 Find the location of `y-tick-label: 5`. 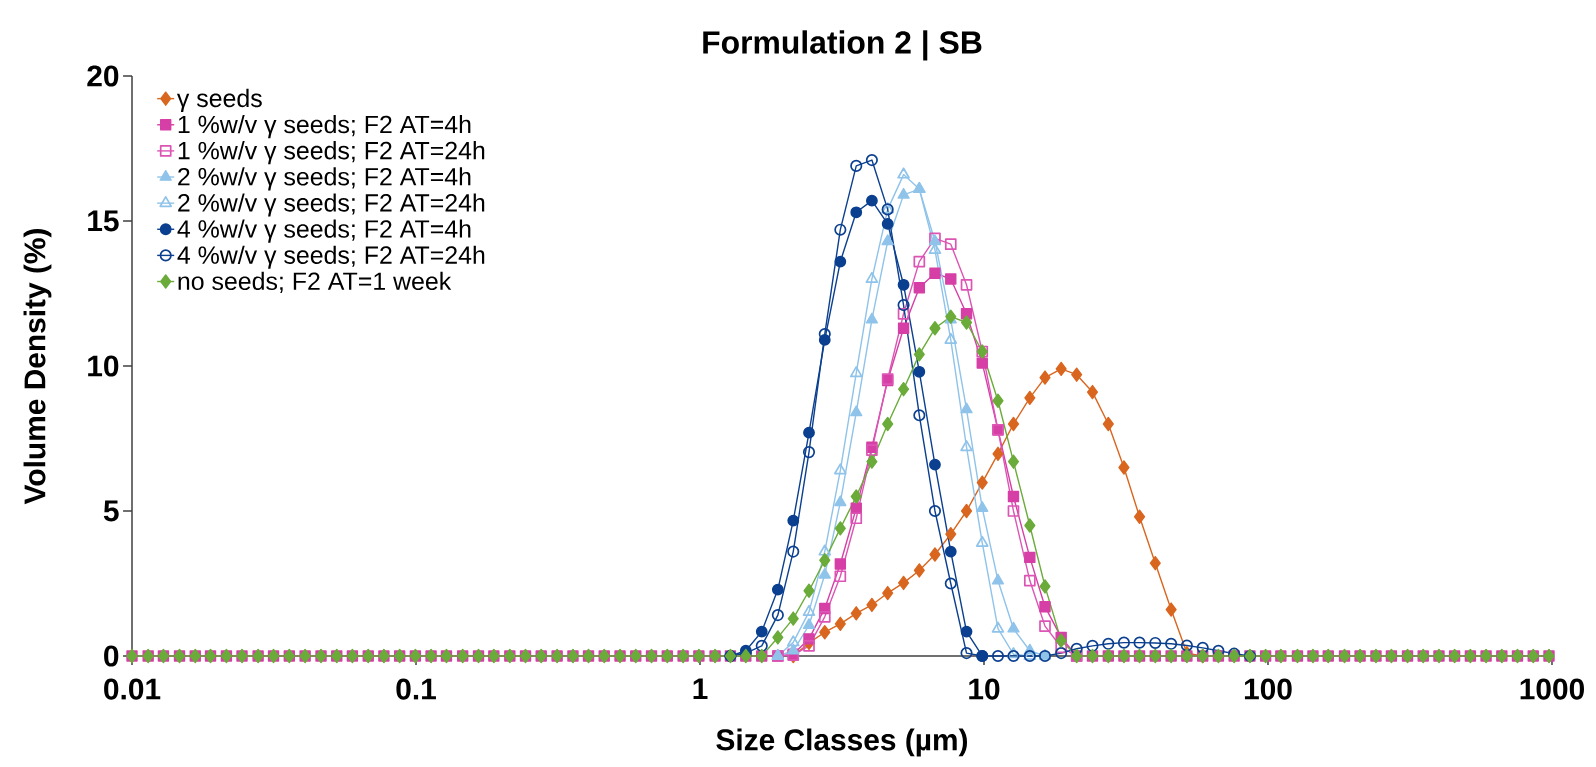

y-tick-label: 5 is located at coordinates (111, 511).